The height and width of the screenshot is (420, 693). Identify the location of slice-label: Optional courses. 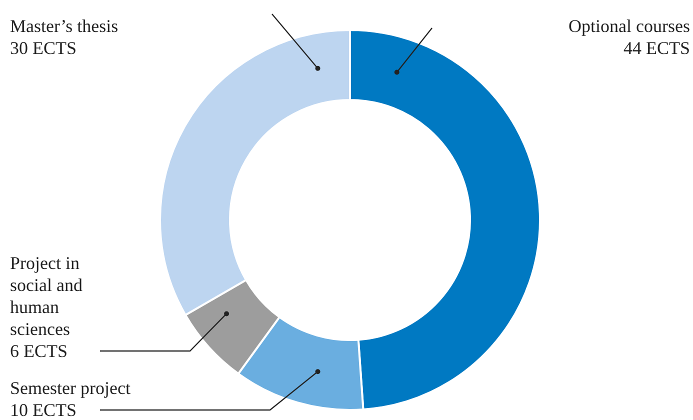
(629, 26).